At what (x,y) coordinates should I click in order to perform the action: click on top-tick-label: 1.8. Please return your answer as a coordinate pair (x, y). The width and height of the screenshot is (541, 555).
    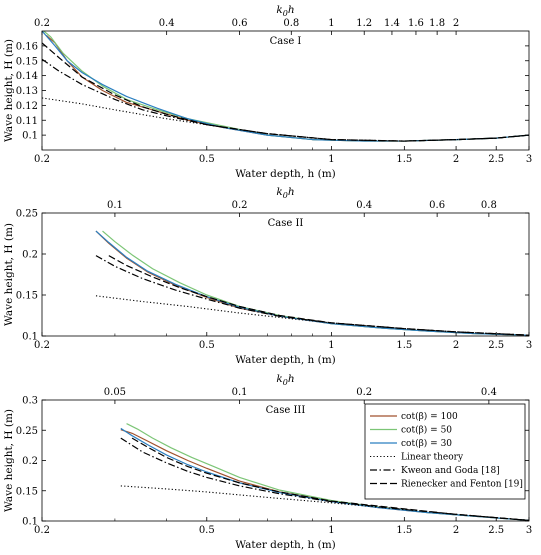
    Looking at the image, I should click on (437, 23).